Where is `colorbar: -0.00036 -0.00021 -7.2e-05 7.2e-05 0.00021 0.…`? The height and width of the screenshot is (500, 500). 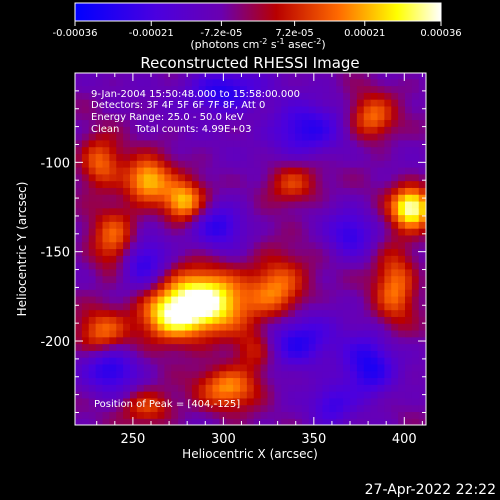
colorbar: -0.00036 -0.00021 -7.2e-05 7.2e-05 0.00021 0.… is located at coordinates (257, 26).